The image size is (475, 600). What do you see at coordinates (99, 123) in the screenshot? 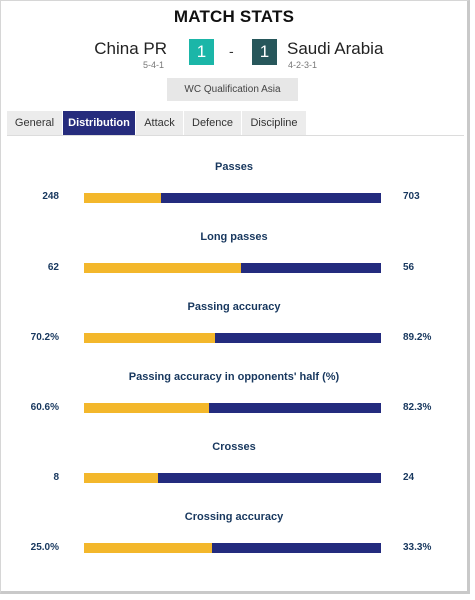
I see `tab-distribution: Distribution` at bounding box center [99, 123].